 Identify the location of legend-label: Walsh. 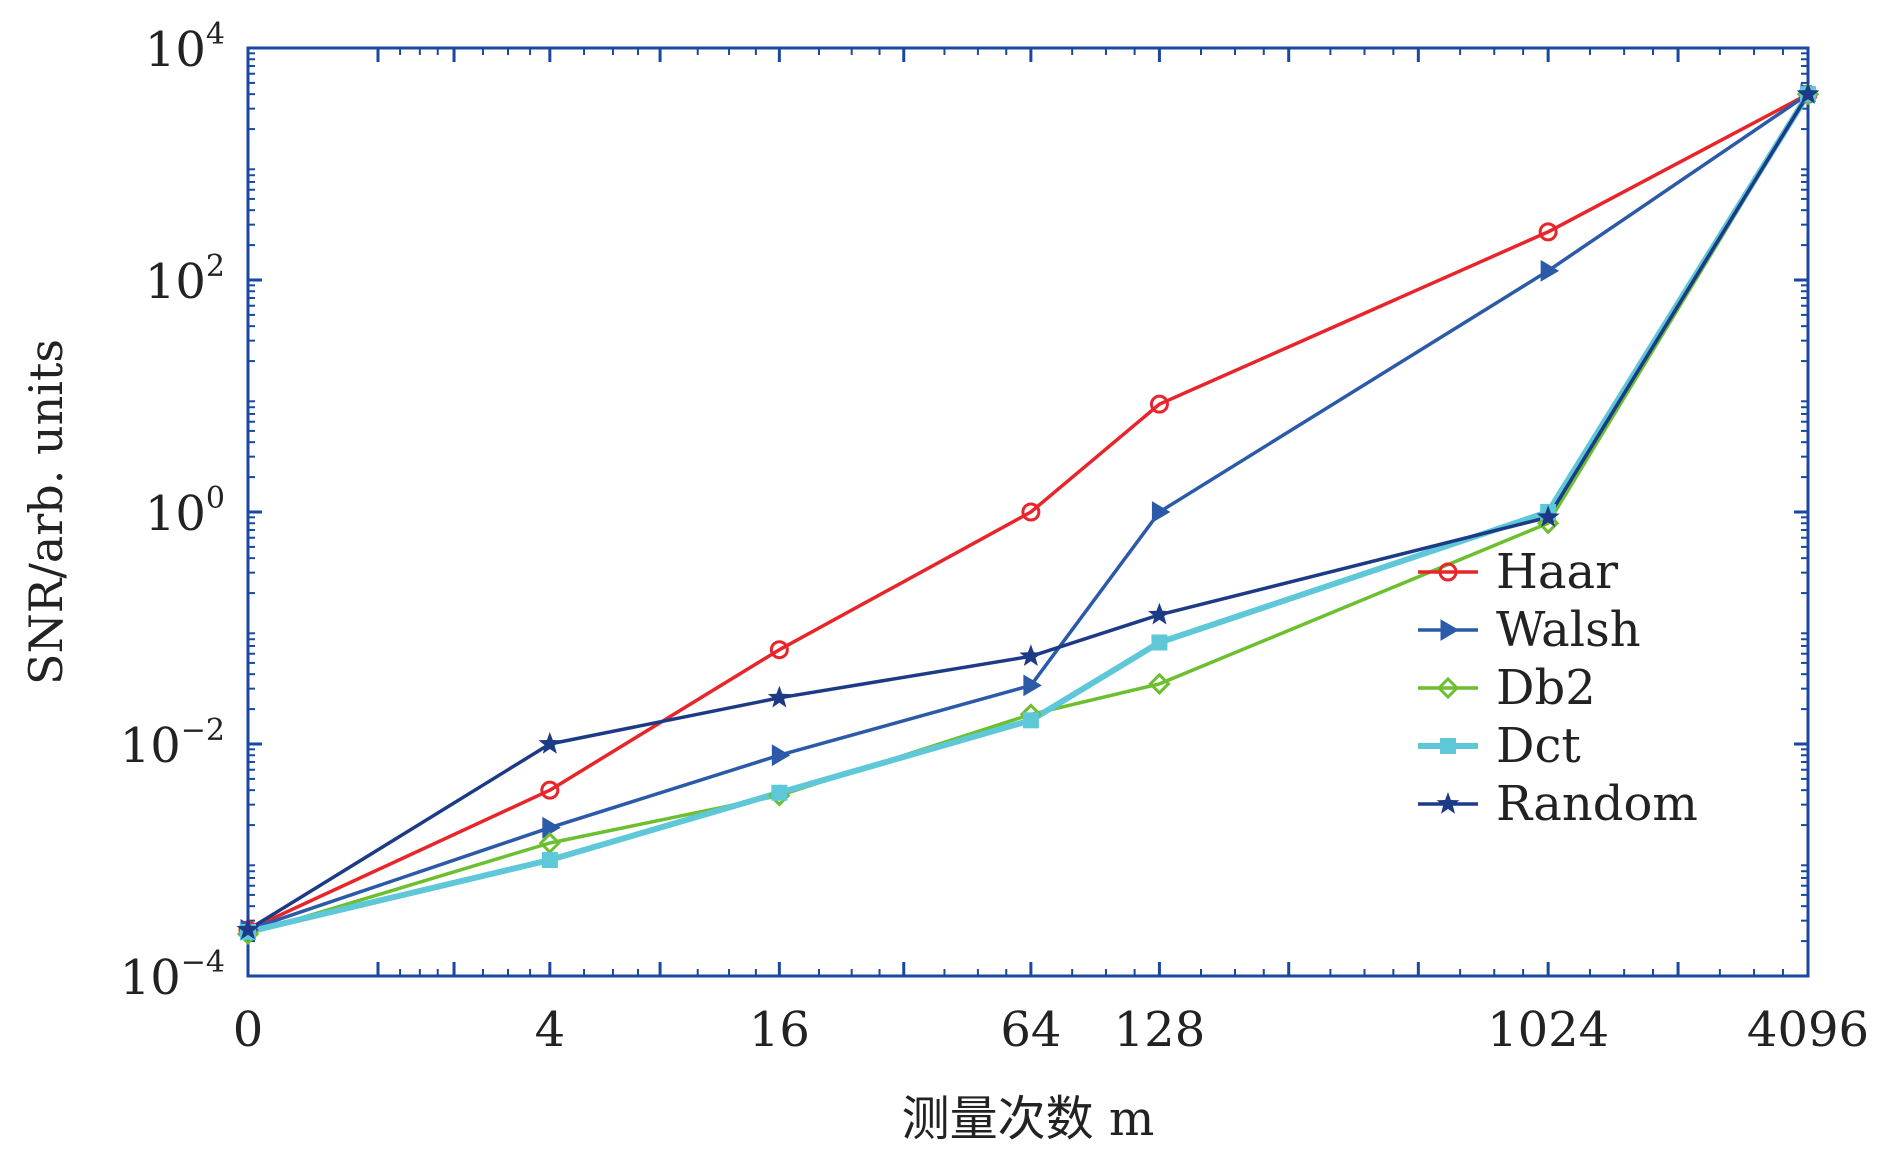
(1568, 630).